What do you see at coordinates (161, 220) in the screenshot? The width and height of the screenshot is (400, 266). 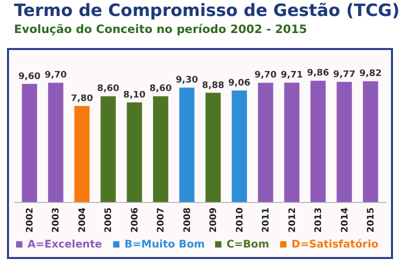 I see `x-tick-label: 2007` at bounding box center [161, 220].